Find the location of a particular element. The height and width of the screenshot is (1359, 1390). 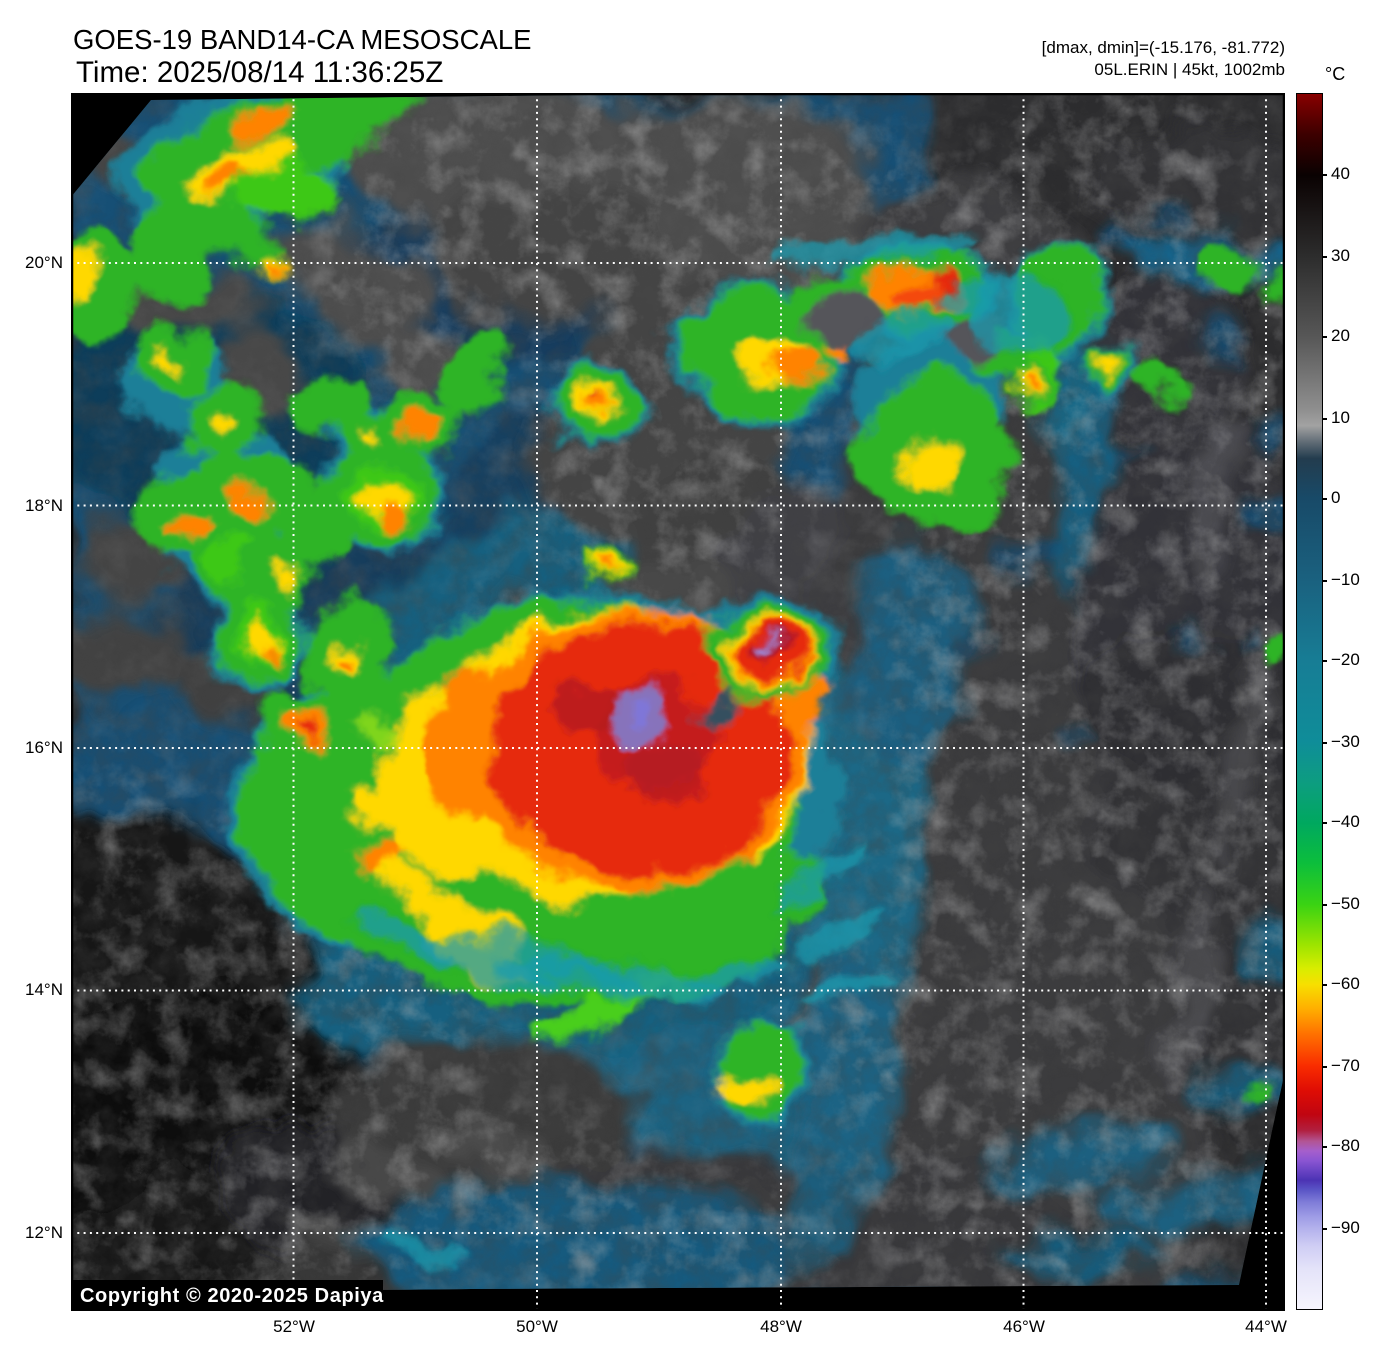

svg-text: Copyright © 2020-2025 Dapiya is located at coordinates (232, 1296).